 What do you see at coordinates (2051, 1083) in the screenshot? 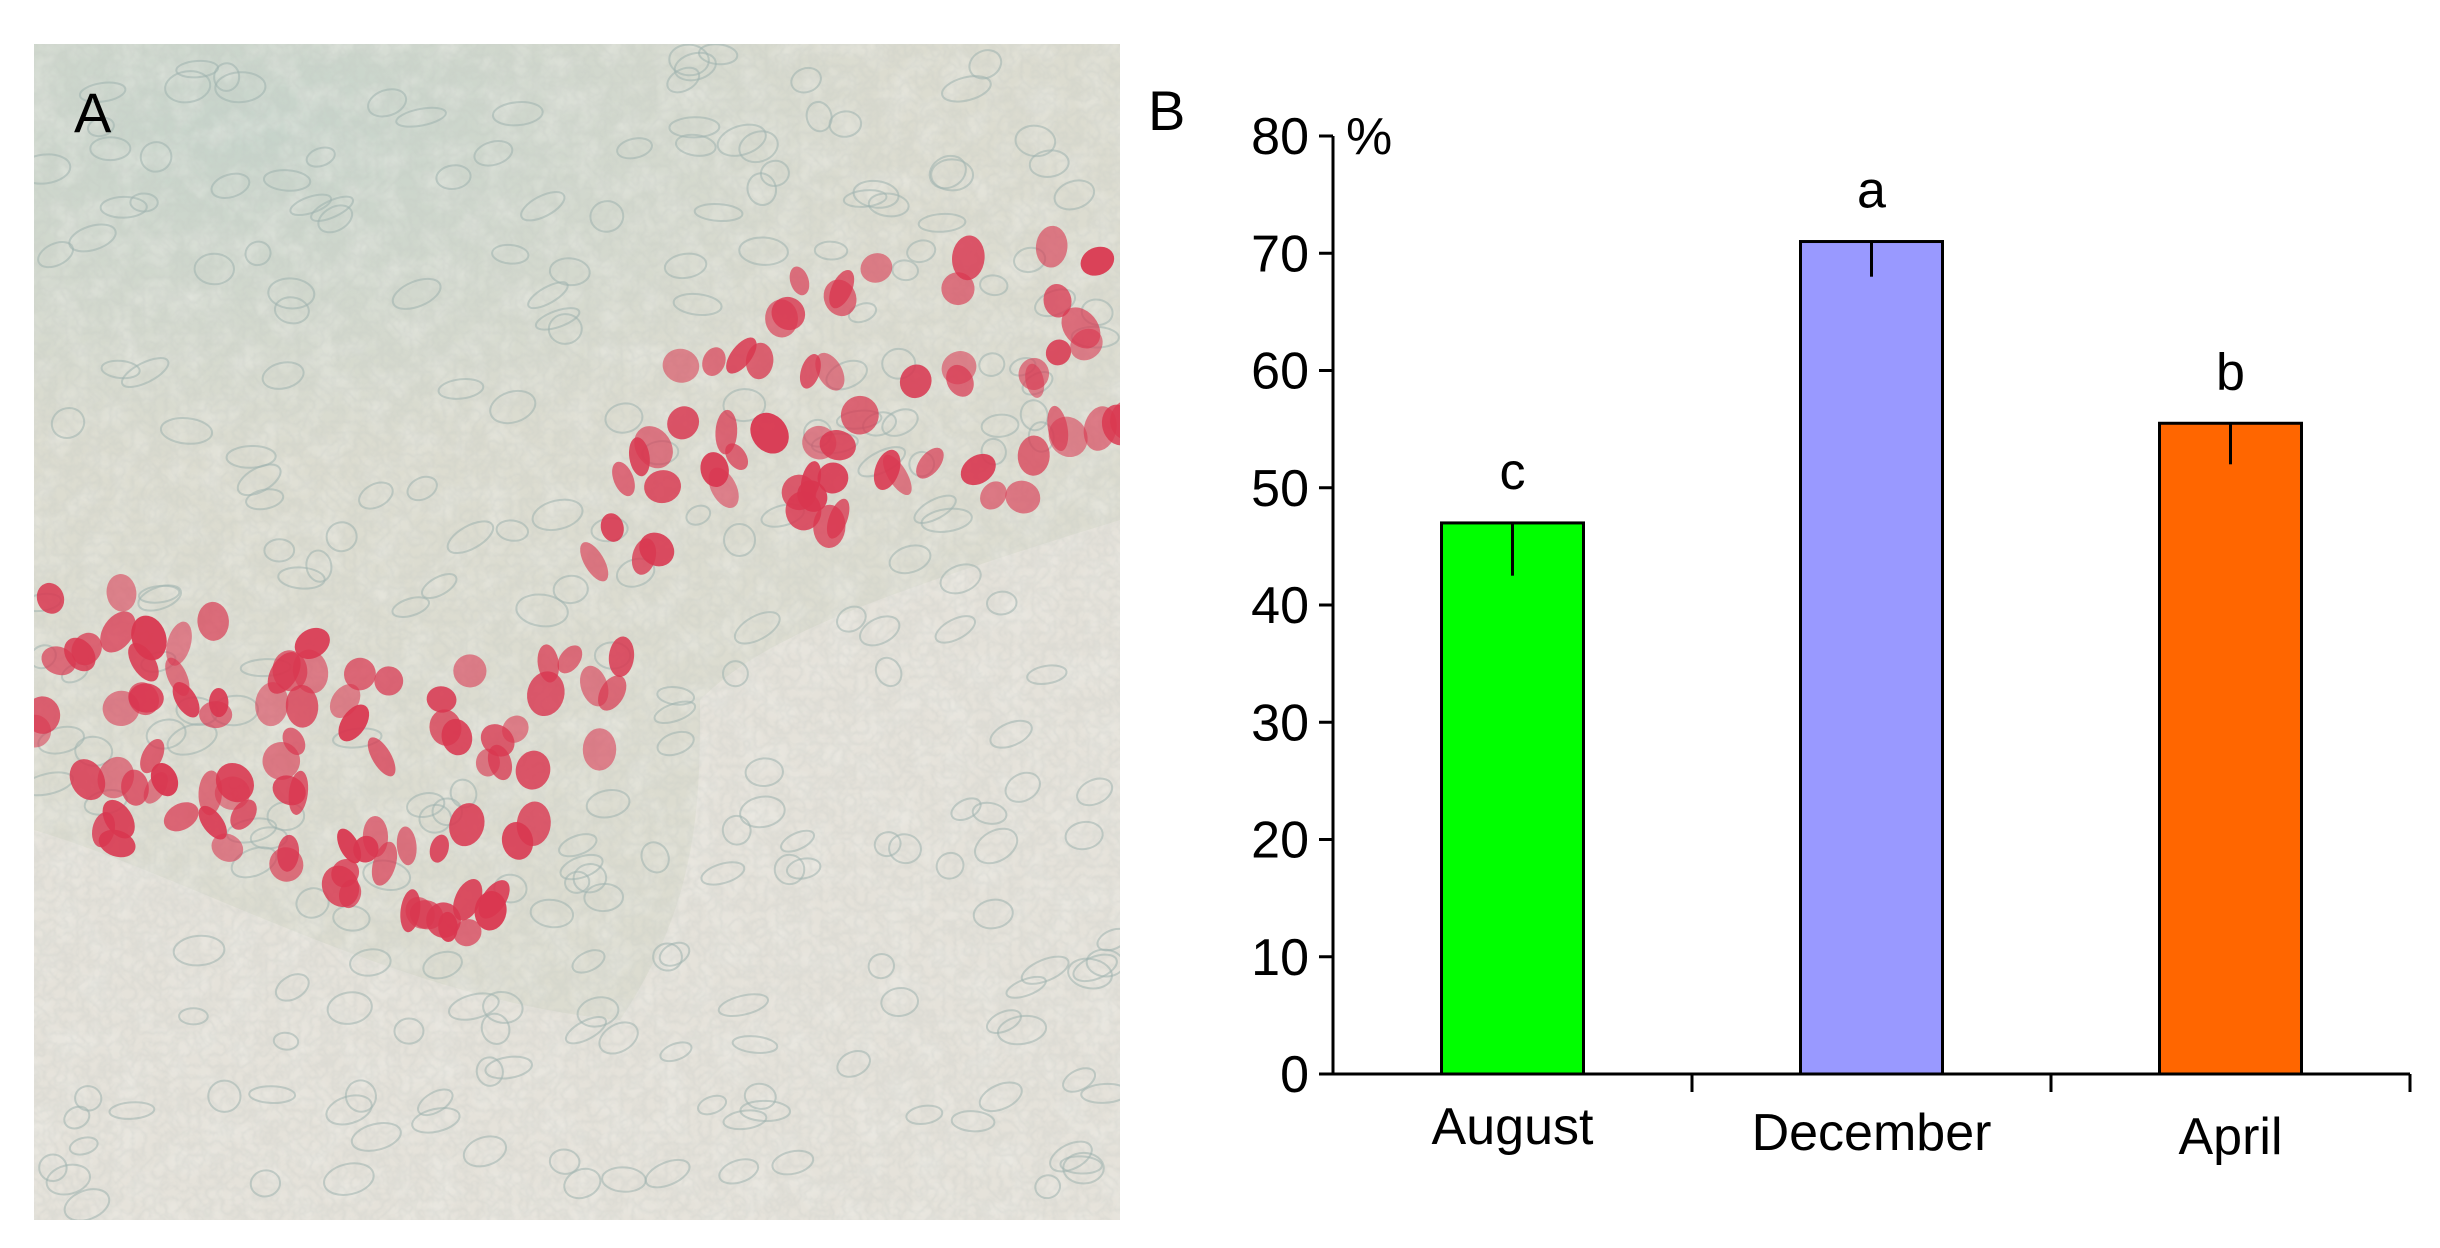
I see `x-axis-ticks` at bounding box center [2051, 1083].